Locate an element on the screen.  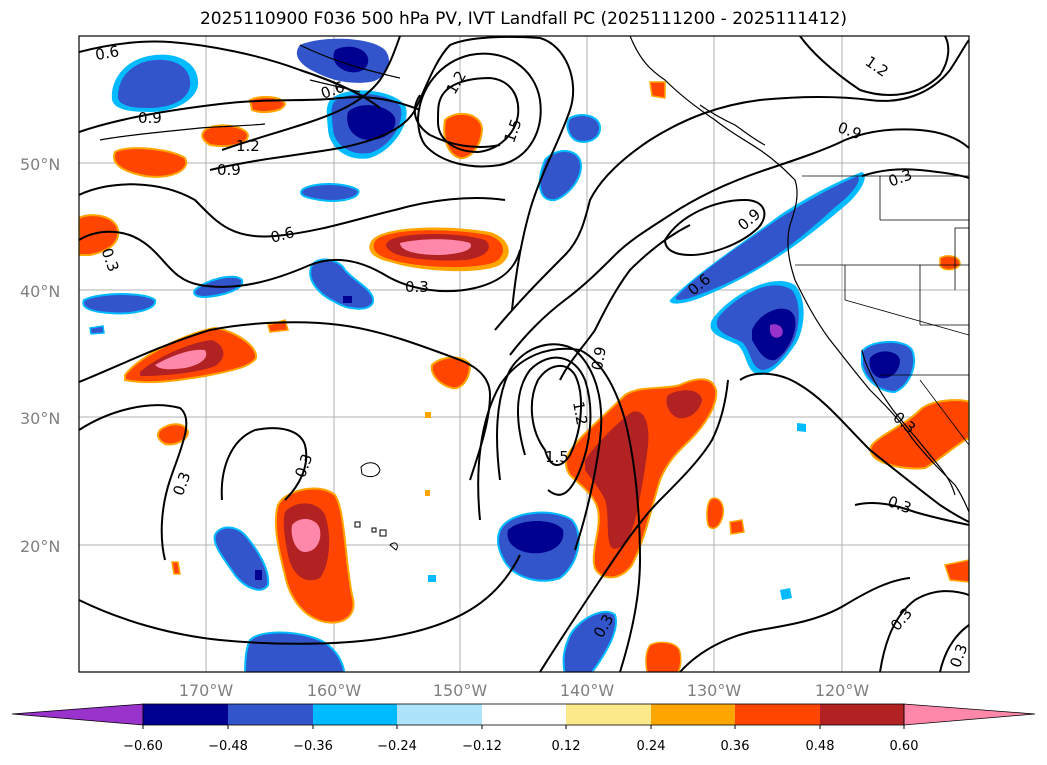
contour-0.3-pacific is located at coordinates (264, 464).